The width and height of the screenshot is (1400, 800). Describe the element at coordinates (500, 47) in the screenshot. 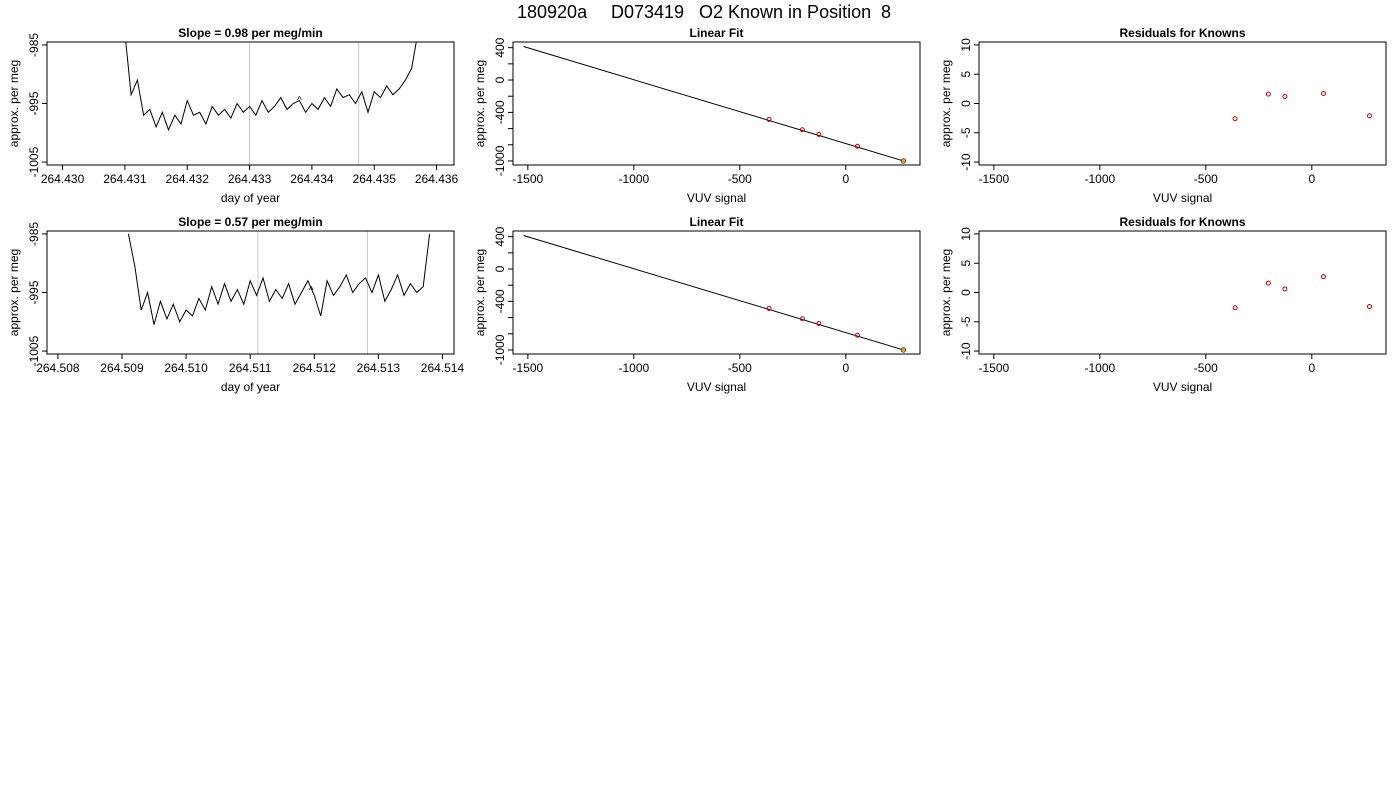

I see `y-tick-label: 400` at that location.